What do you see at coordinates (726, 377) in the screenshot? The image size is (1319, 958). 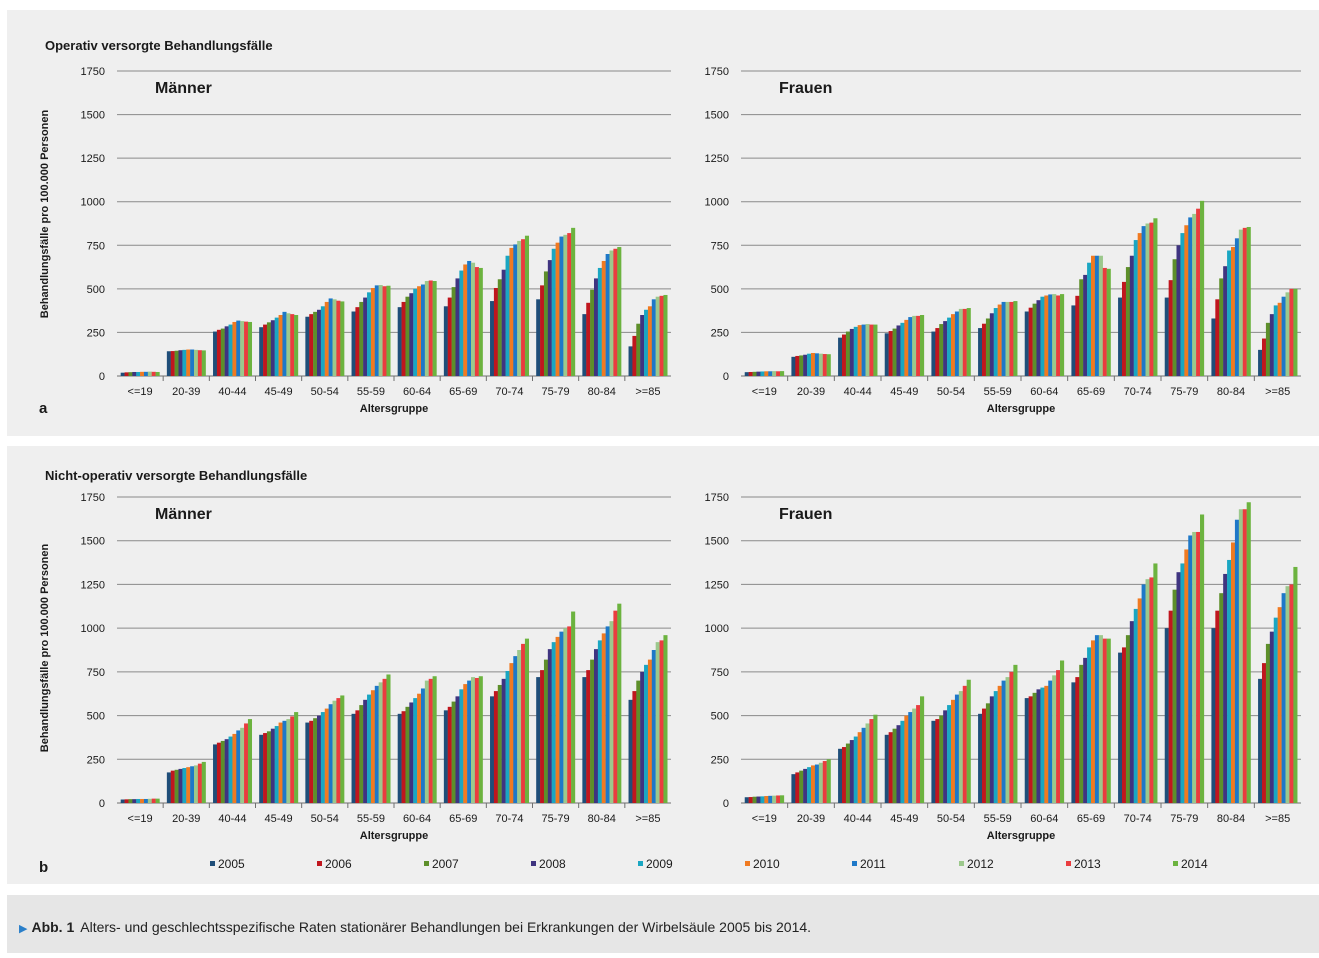 I see `y-tick-label: 0` at bounding box center [726, 377].